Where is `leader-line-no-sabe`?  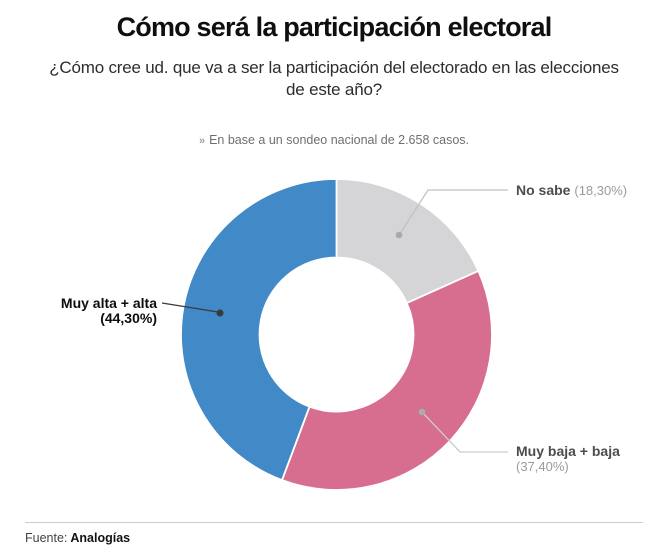 leader-line-no-sabe is located at coordinates (451, 214).